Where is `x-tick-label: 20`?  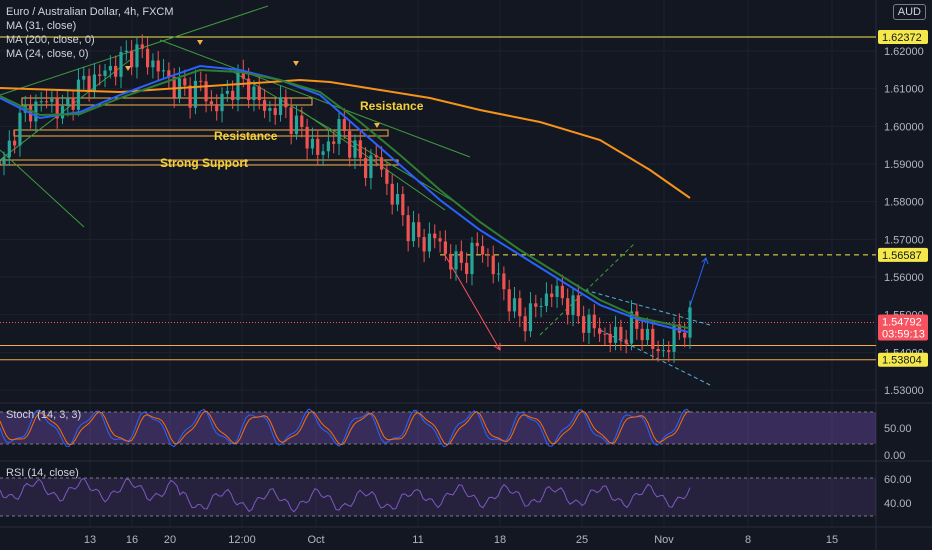
x-tick-label: 20 is located at coordinates (170, 540).